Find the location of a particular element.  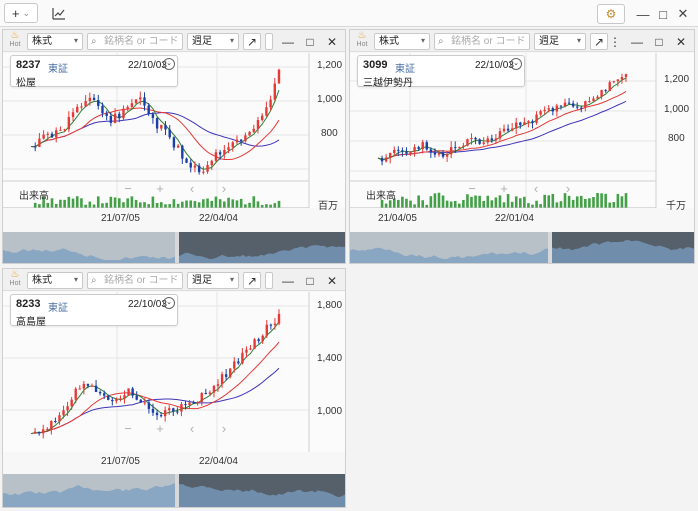

stock-code: 3099 is located at coordinates (375, 65).